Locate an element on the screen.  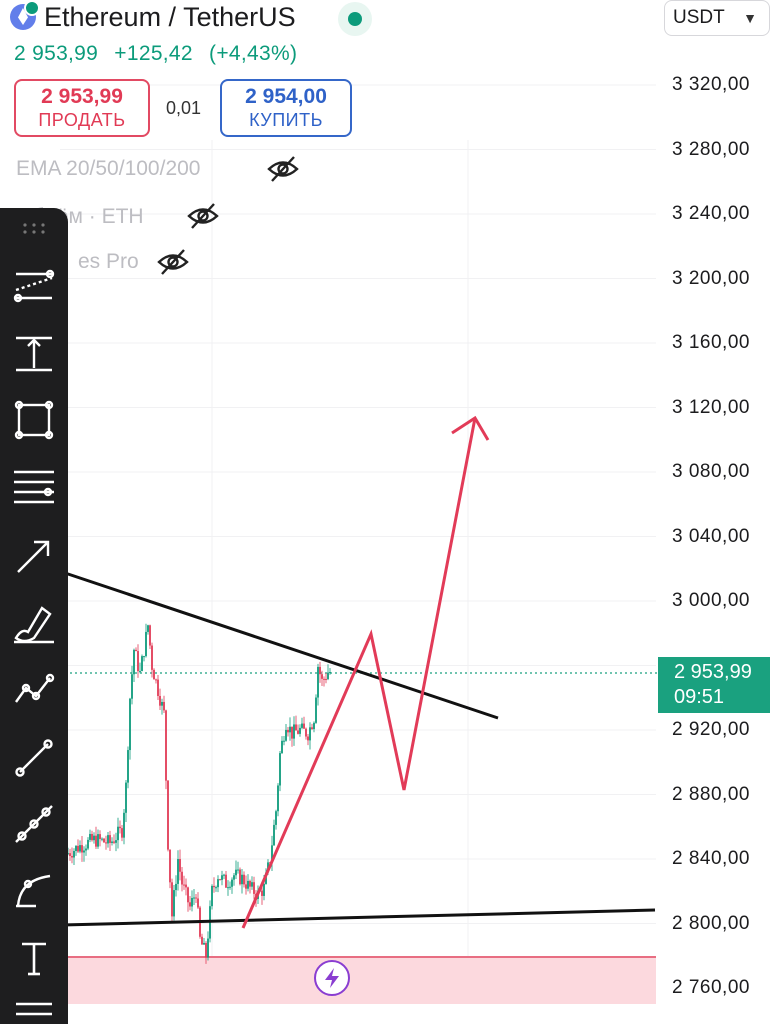
horizontal-lines-icon is located at coordinates (34, 488).